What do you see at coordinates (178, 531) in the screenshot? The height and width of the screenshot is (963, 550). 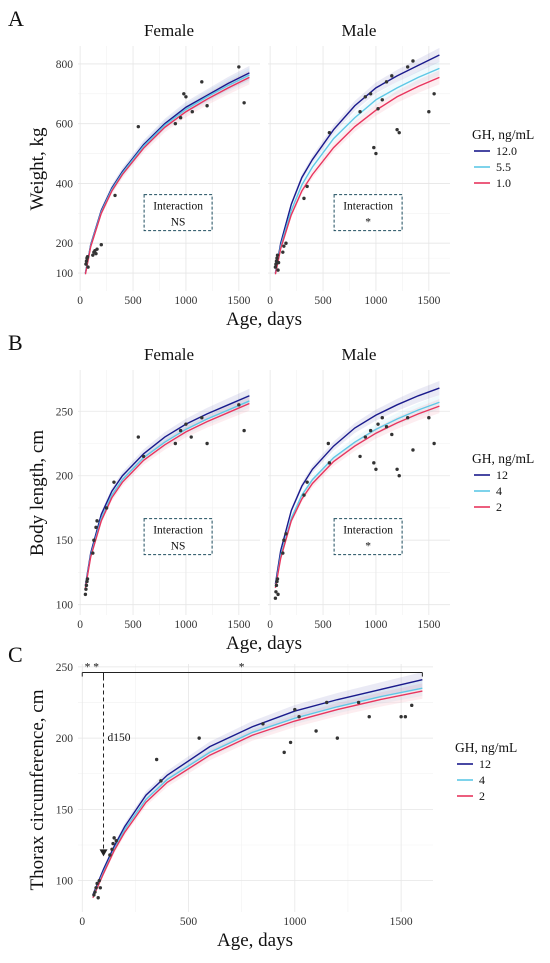 I see `annotation-label: Interaction` at bounding box center [178, 531].